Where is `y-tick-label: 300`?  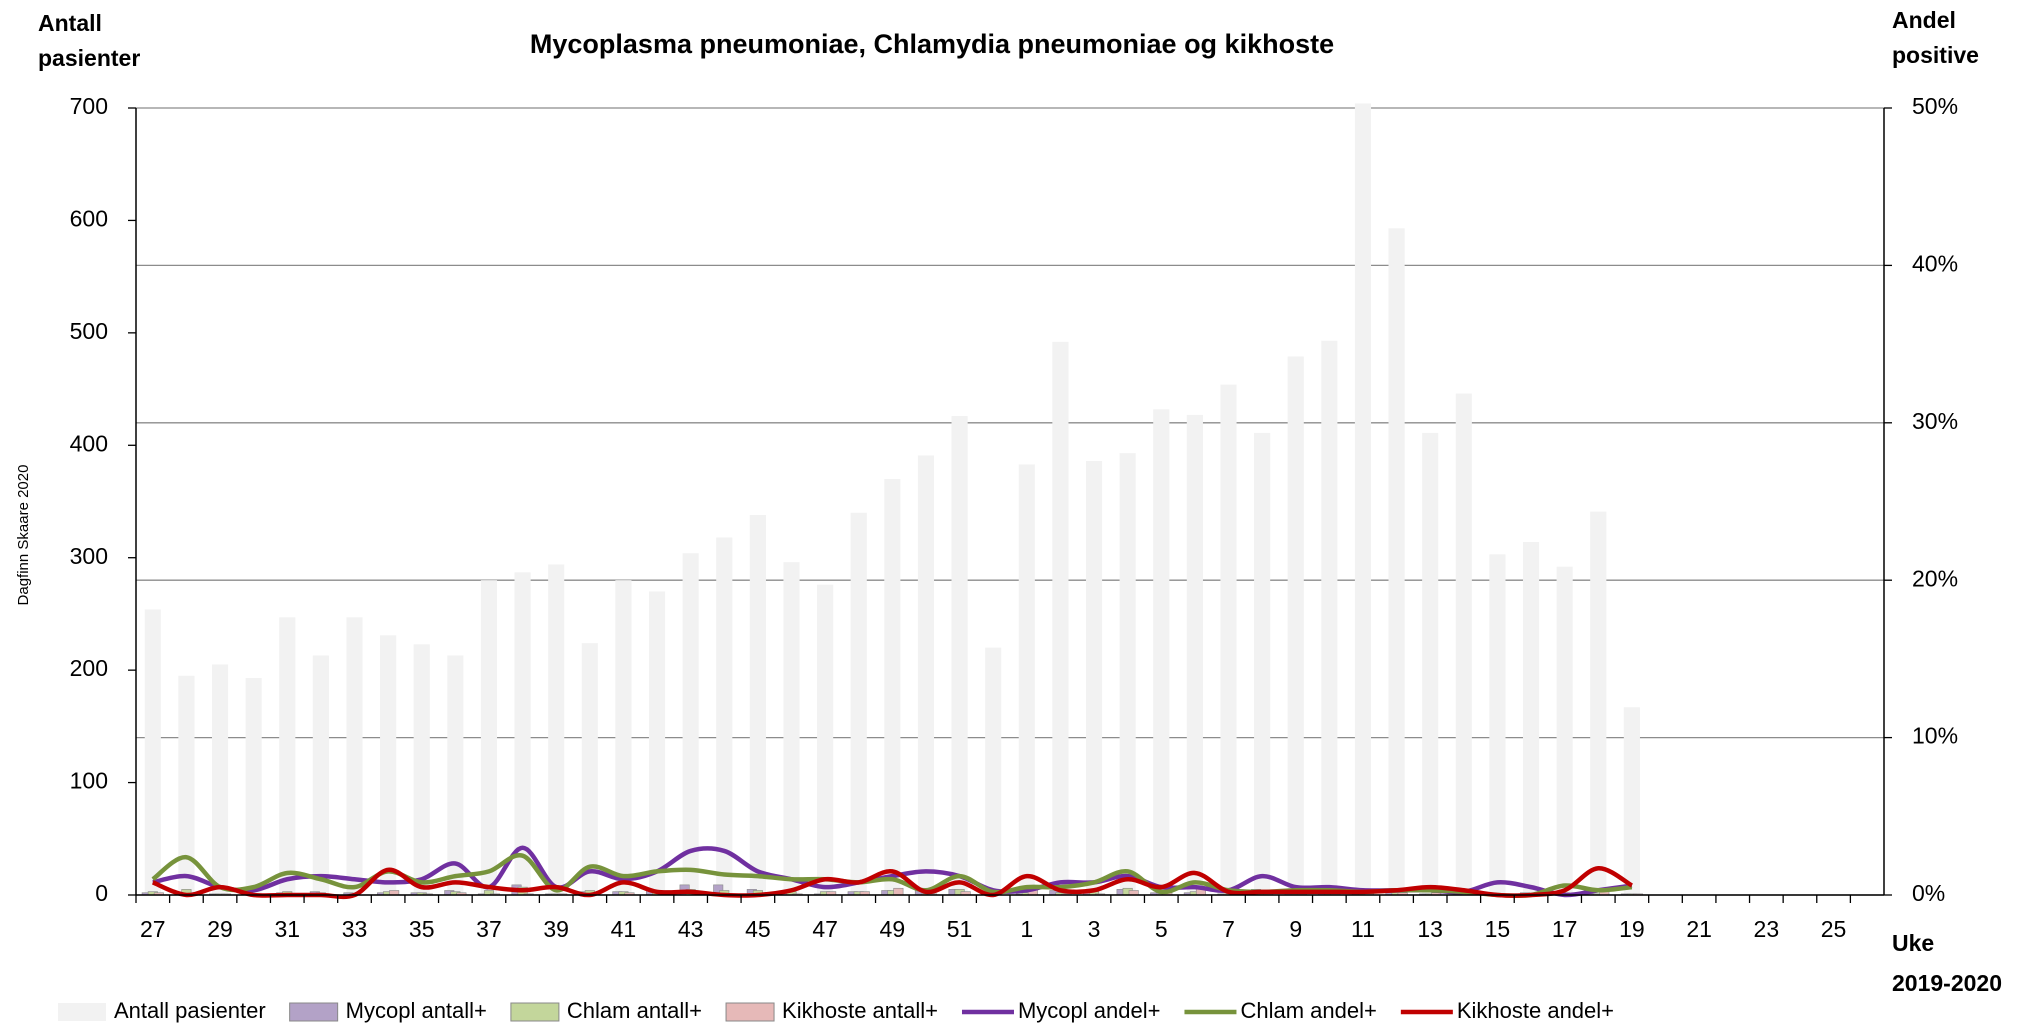 y-tick-label: 300 is located at coordinates (89, 556).